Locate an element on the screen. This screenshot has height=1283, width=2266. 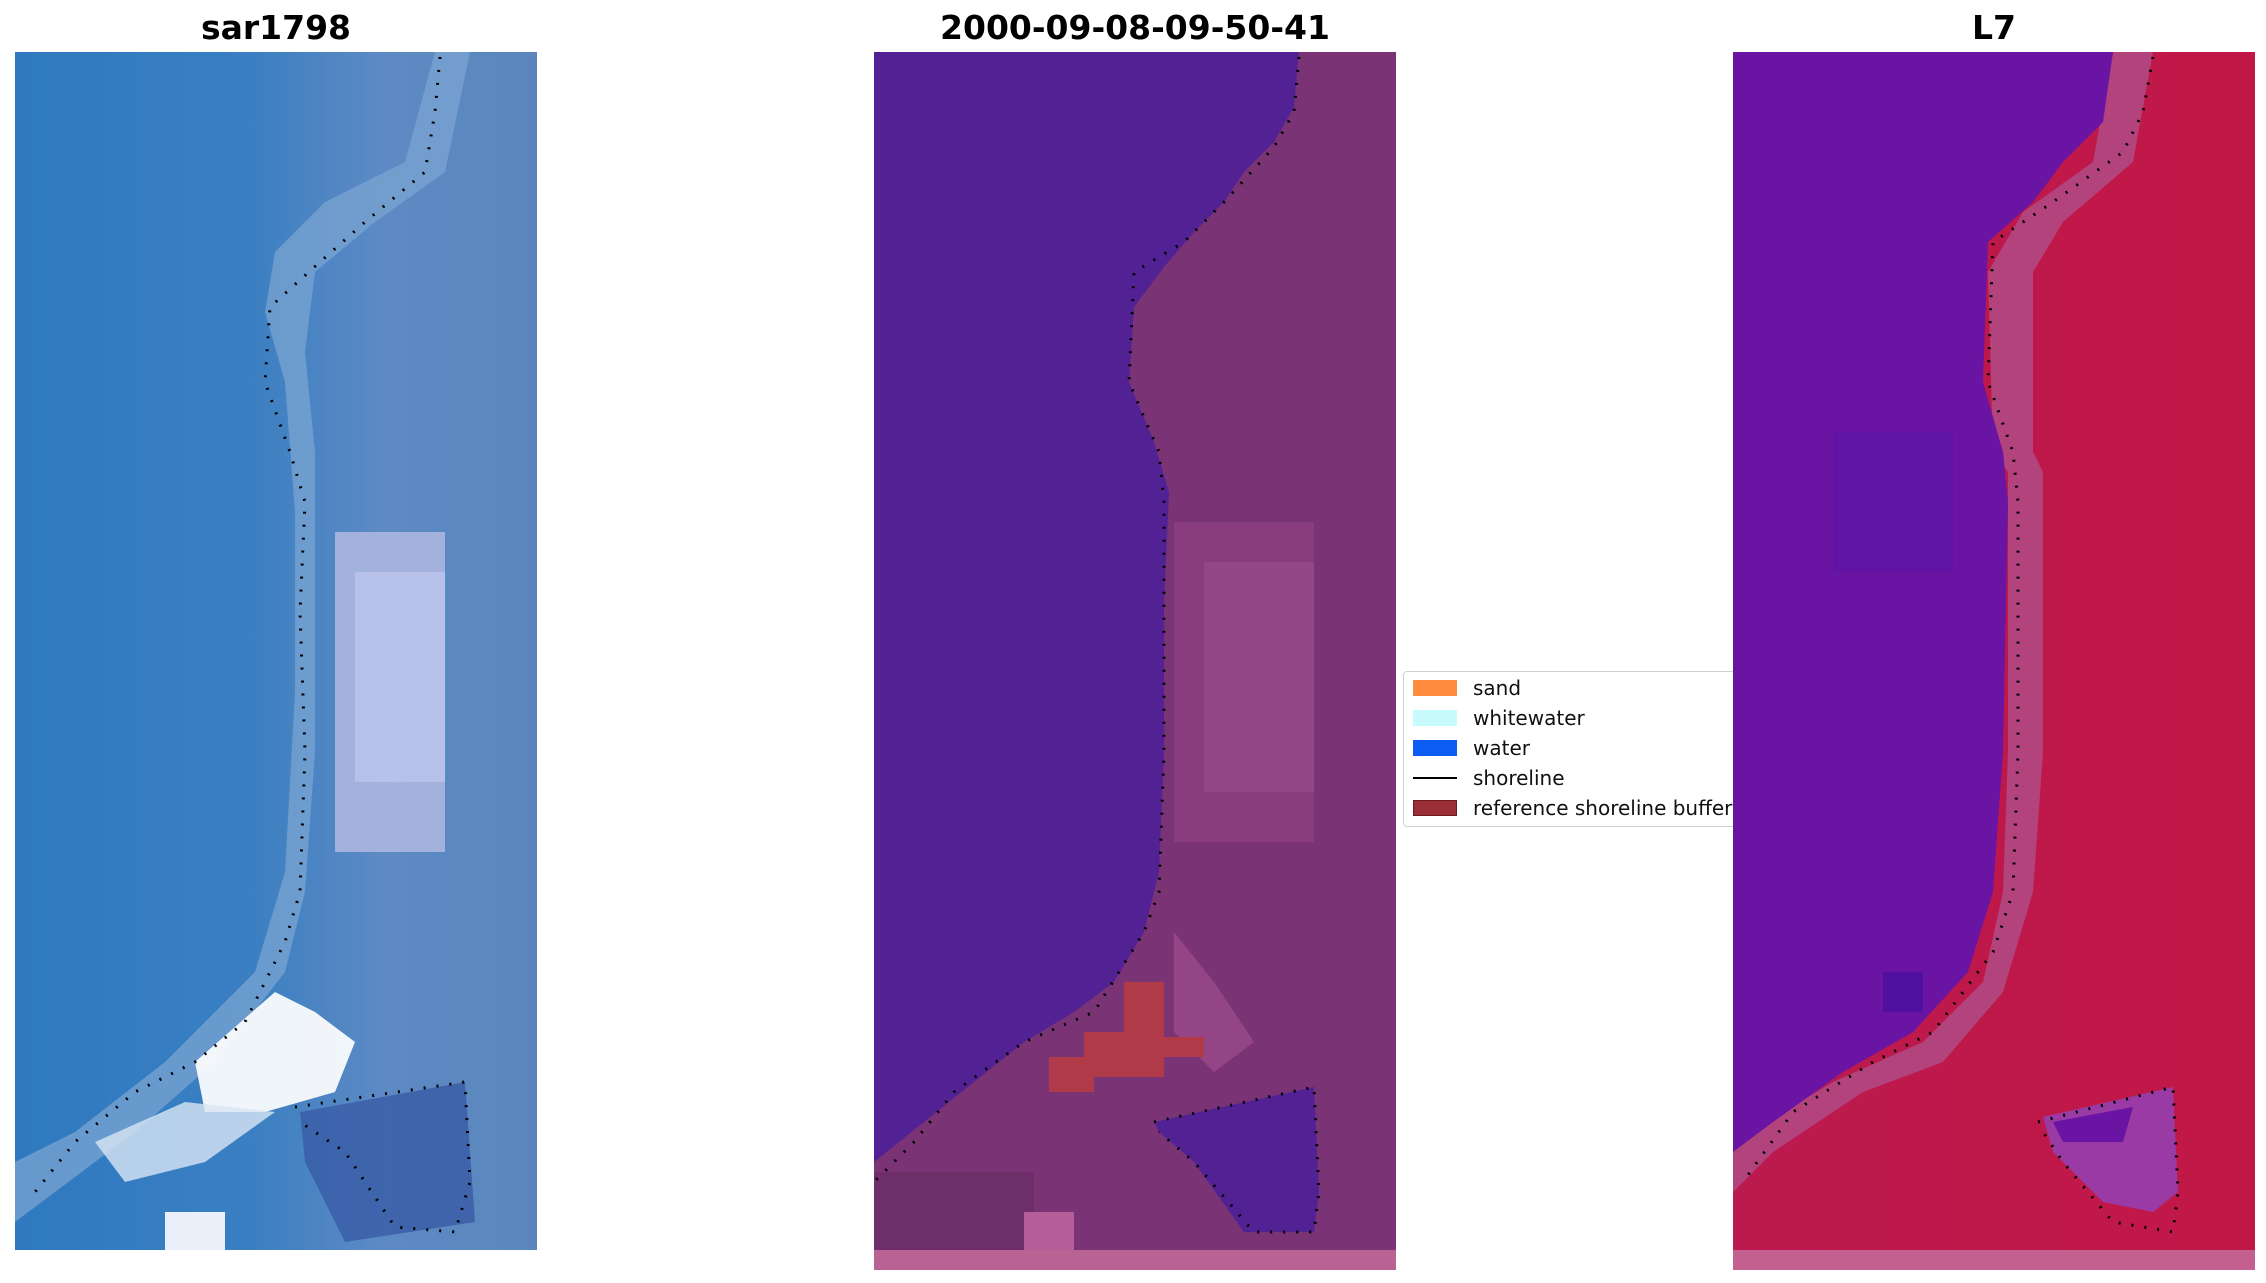
legend-item-water: water is located at coordinates (1471, 748).